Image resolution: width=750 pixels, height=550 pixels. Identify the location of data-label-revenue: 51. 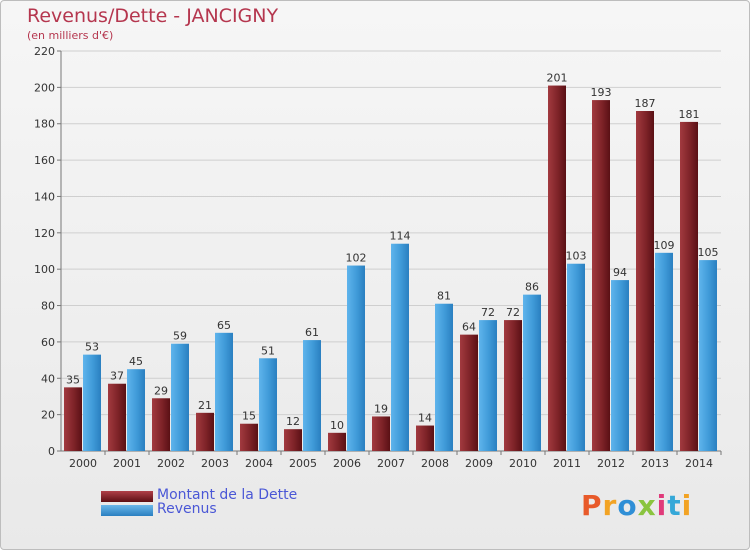
(268, 350).